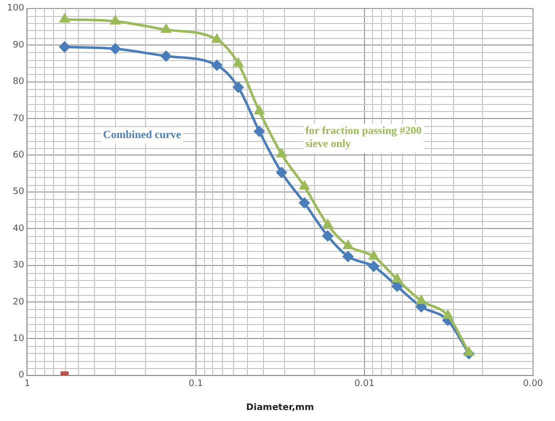  Describe the element at coordinates (363, 137) in the screenshot. I see `series-label: for fraction passing #200 sieve only` at that location.